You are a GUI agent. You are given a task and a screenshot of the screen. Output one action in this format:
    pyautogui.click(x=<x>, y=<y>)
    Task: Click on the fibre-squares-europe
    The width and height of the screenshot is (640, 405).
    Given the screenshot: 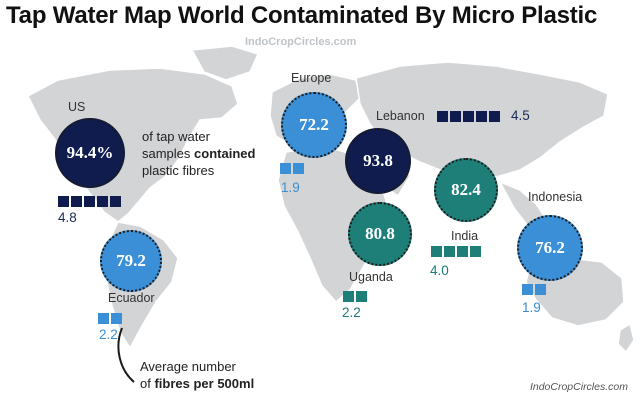 What is the action you would take?
    pyautogui.click(x=292, y=168)
    